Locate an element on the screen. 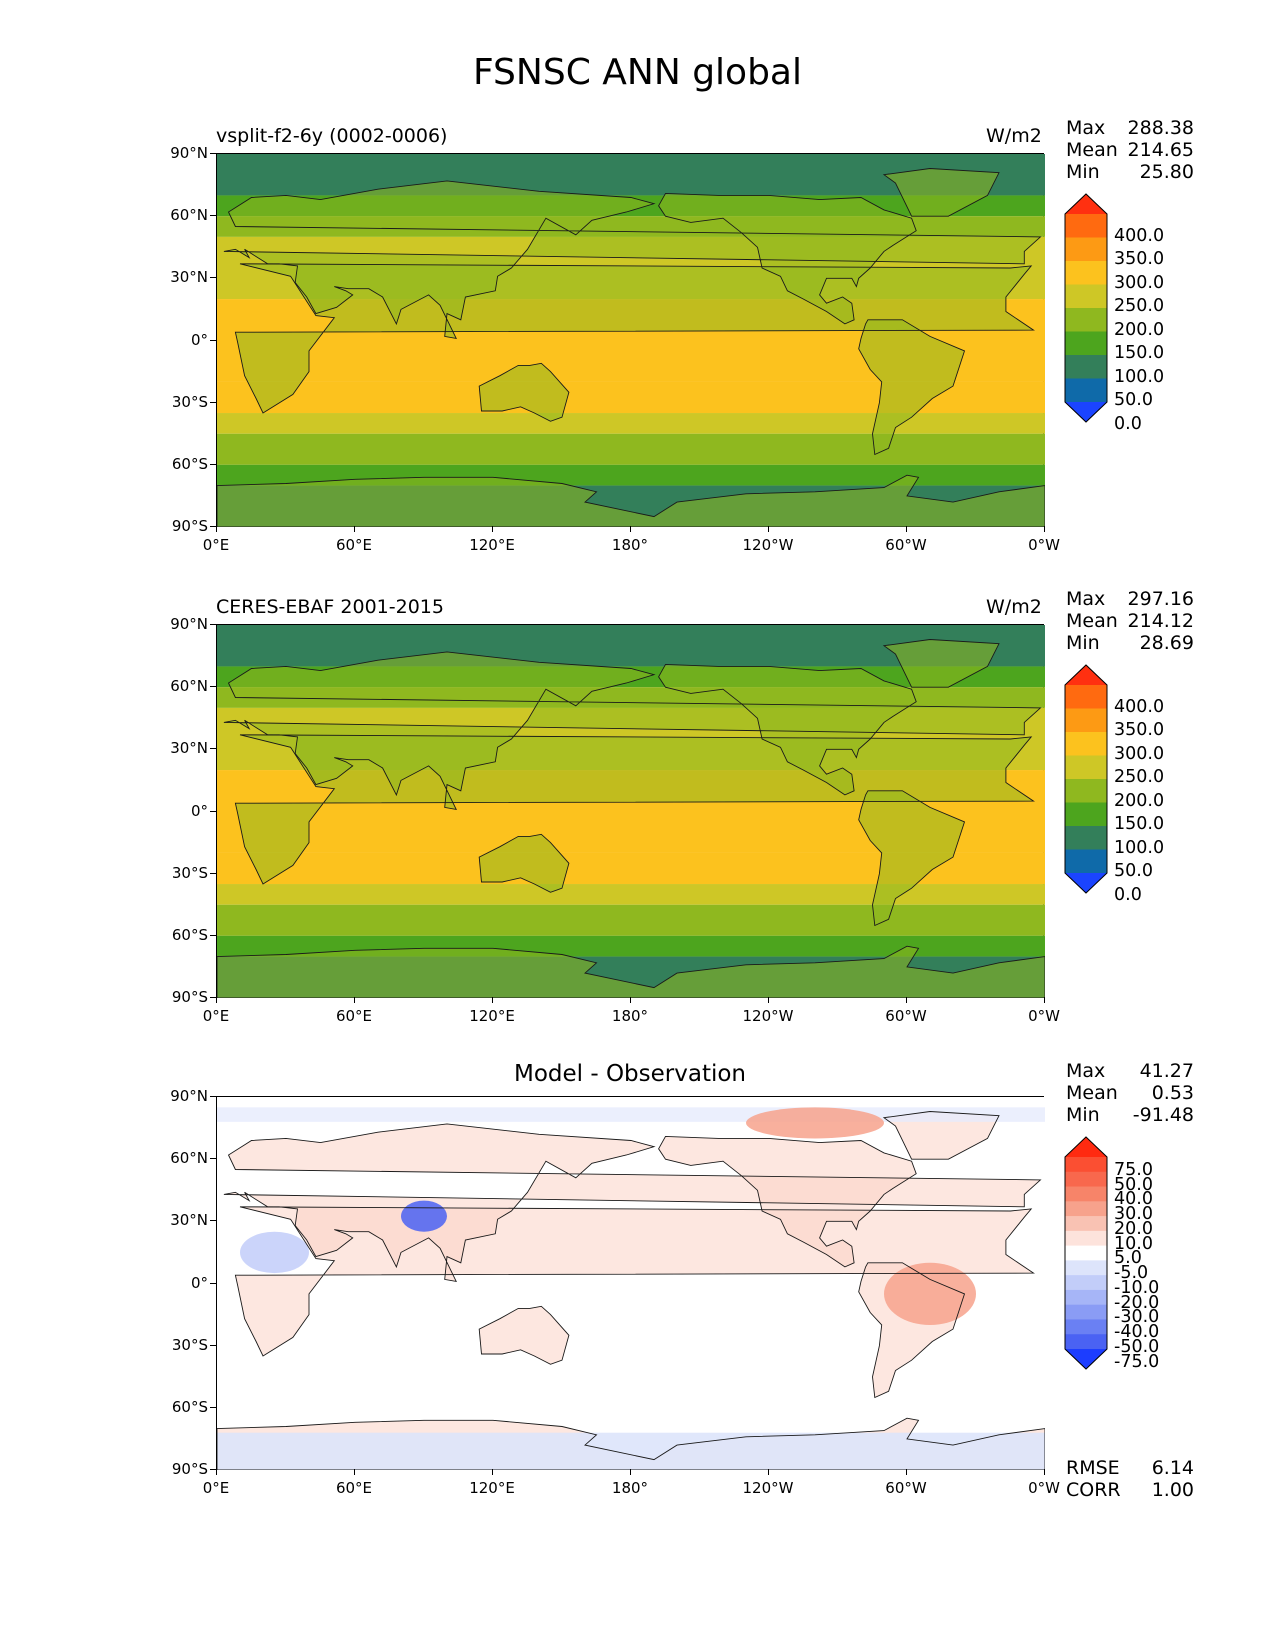  lon-tick-label: 180° is located at coordinates (630, 1016).